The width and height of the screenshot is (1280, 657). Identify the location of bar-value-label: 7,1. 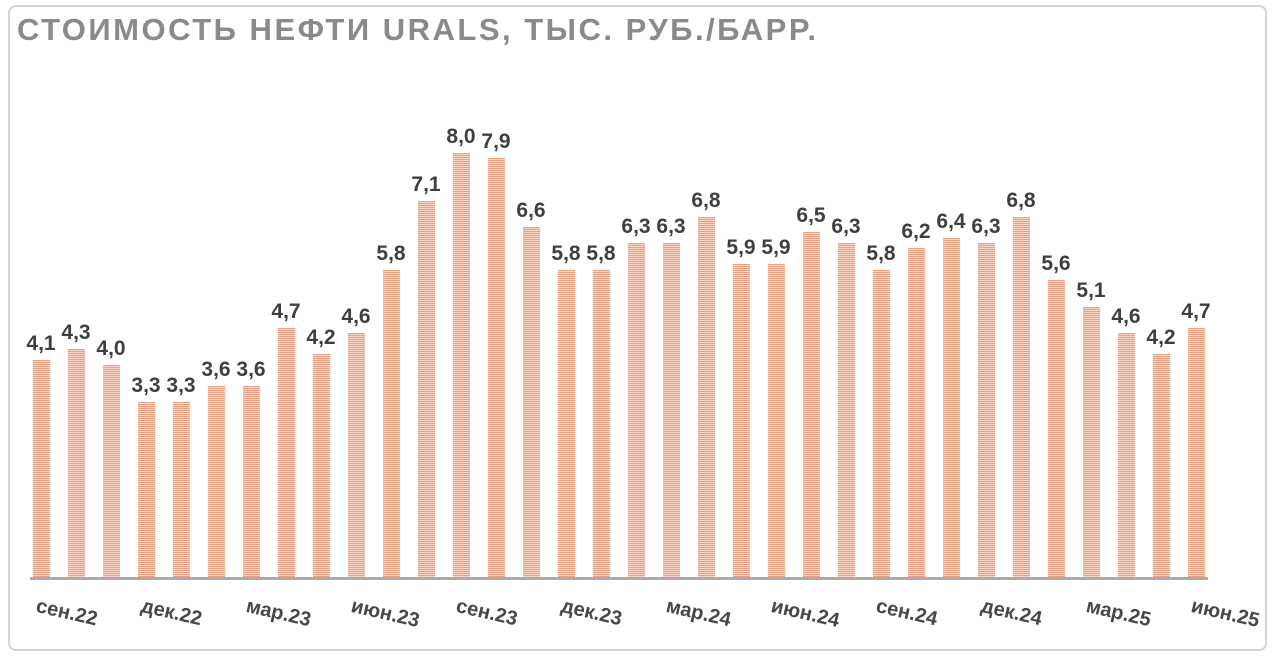
(426, 184).